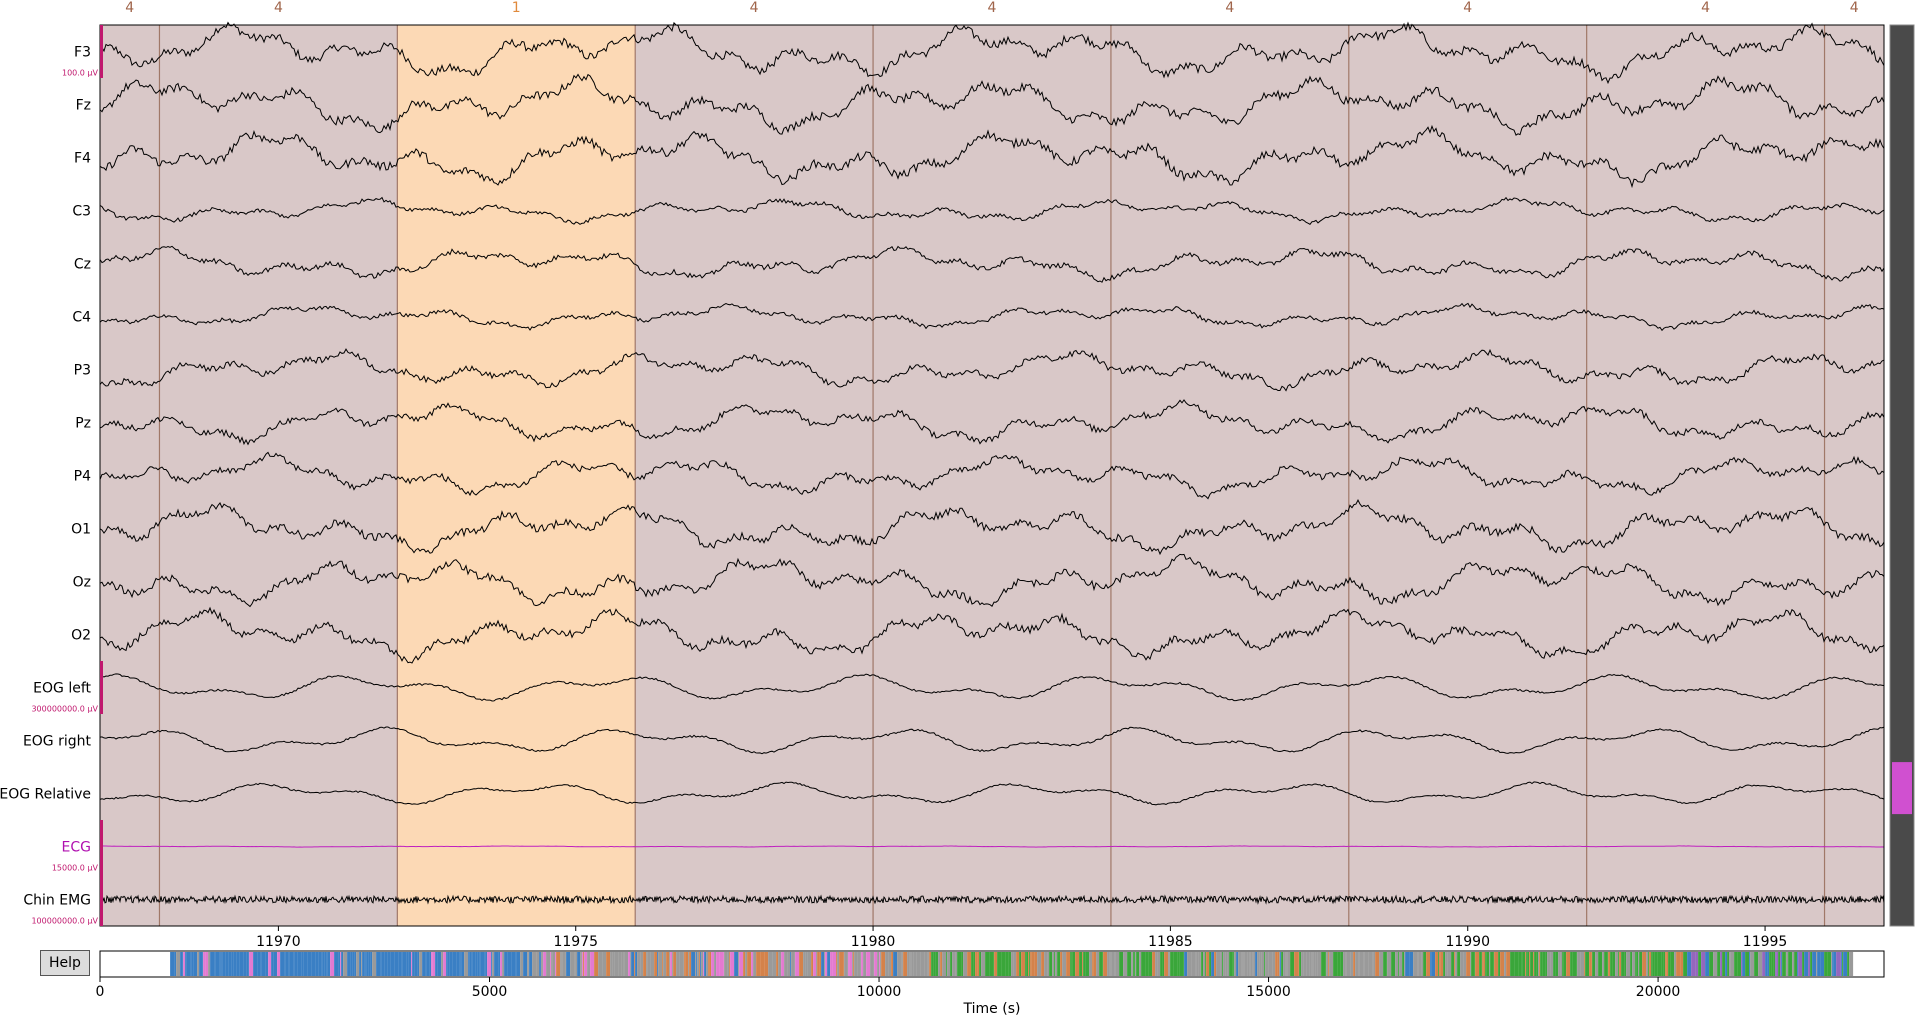  I want to click on scale-bar-label: 300000000.0 µV, so click(64, 708).